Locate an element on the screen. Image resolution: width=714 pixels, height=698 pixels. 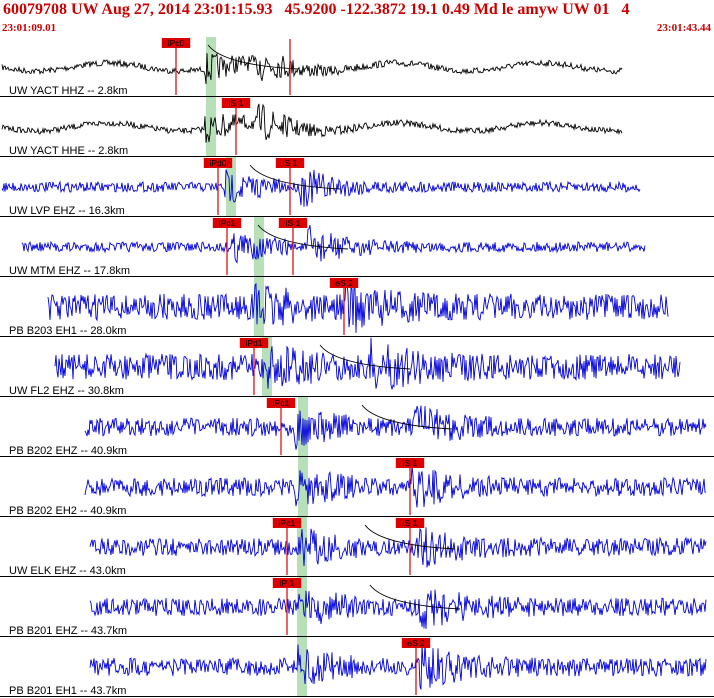
phase-pick: iPd1 is located at coordinates (254, 366).